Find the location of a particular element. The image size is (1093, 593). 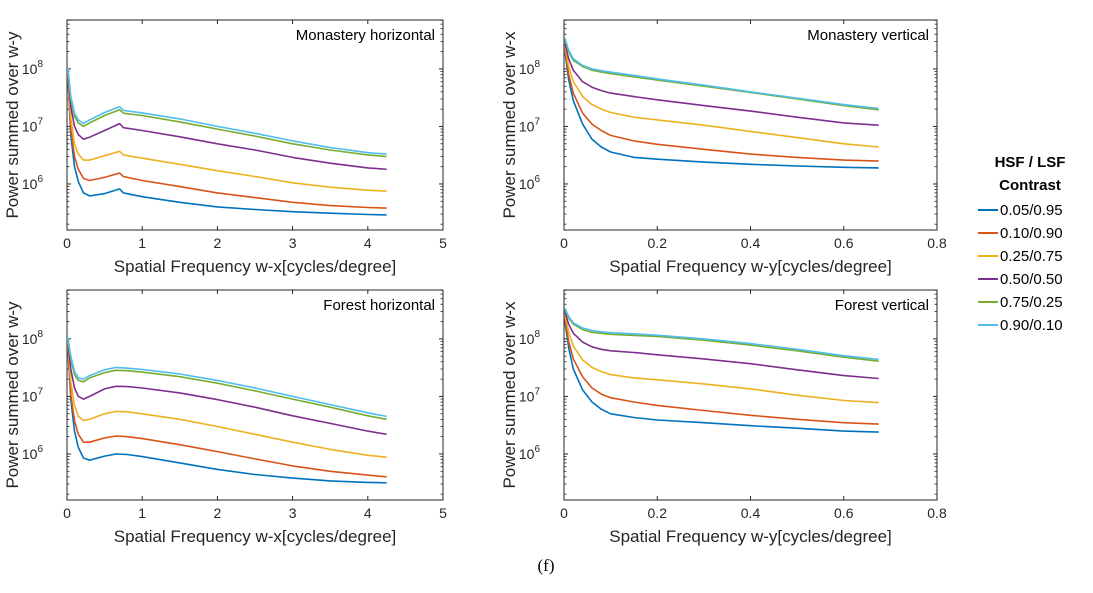

legend-label: 0.90/0.10 is located at coordinates (1031, 325).